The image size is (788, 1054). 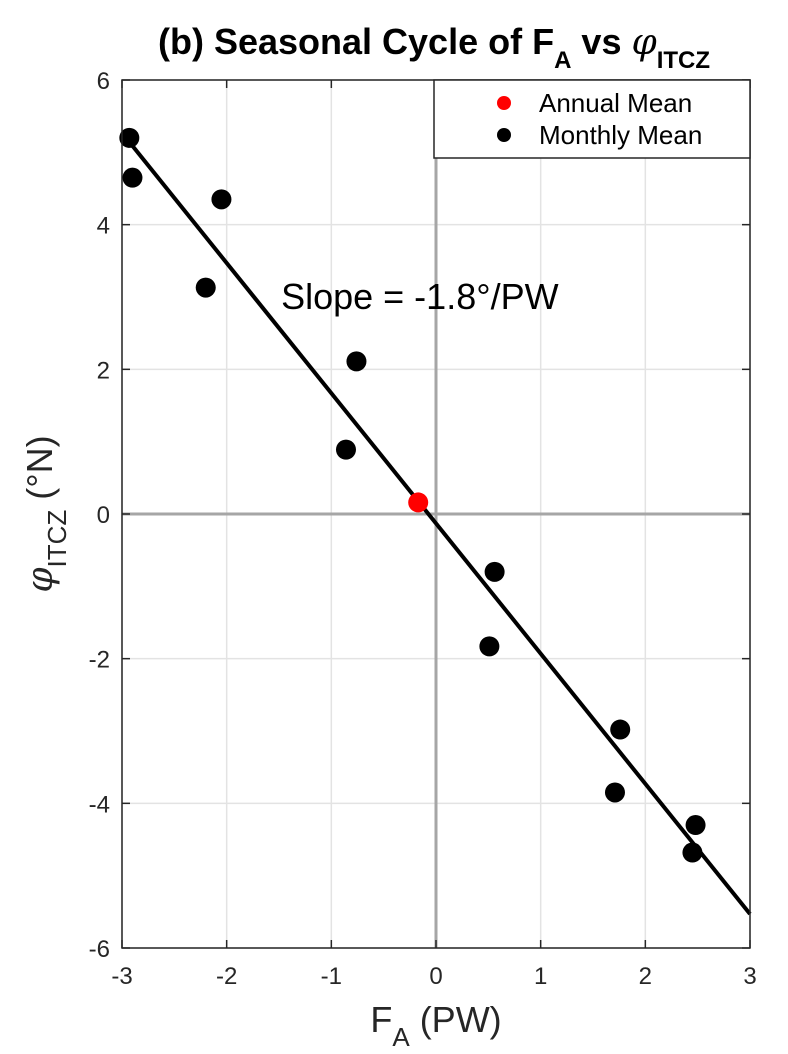 What do you see at coordinates (615, 103) in the screenshot?
I see `legend-label-annual-mean: Annual Mean` at bounding box center [615, 103].